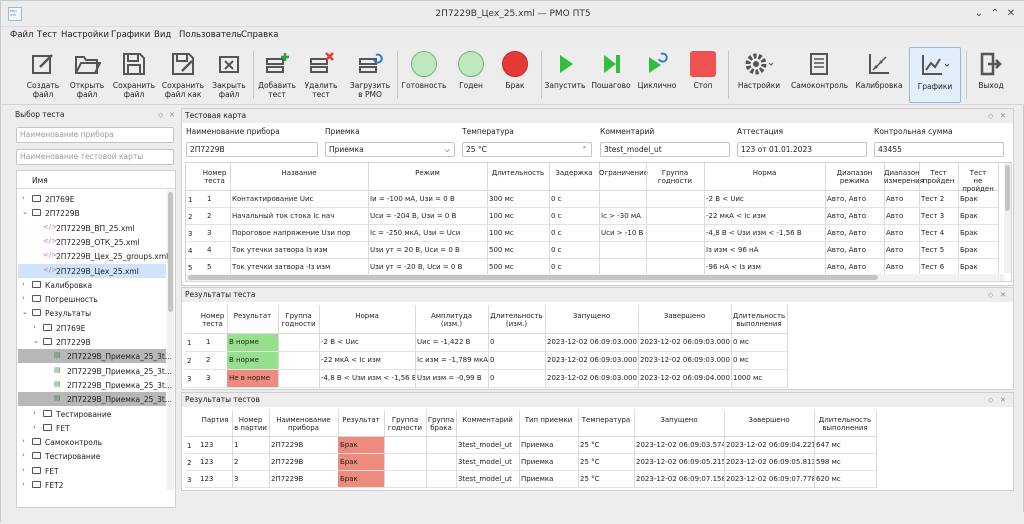 The height and width of the screenshot is (524, 1024). I want to click on settings-button: Настройки, so click(759, 75).